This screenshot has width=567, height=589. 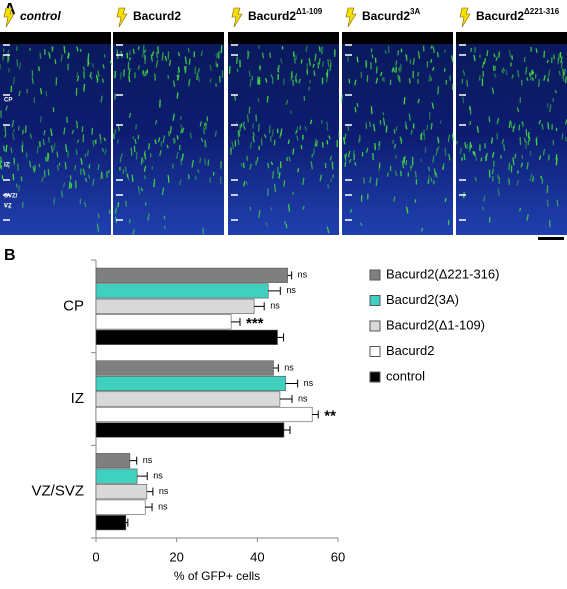 I want to click on panel-title-sup: Δ1-109, so click(x=309, y=11).